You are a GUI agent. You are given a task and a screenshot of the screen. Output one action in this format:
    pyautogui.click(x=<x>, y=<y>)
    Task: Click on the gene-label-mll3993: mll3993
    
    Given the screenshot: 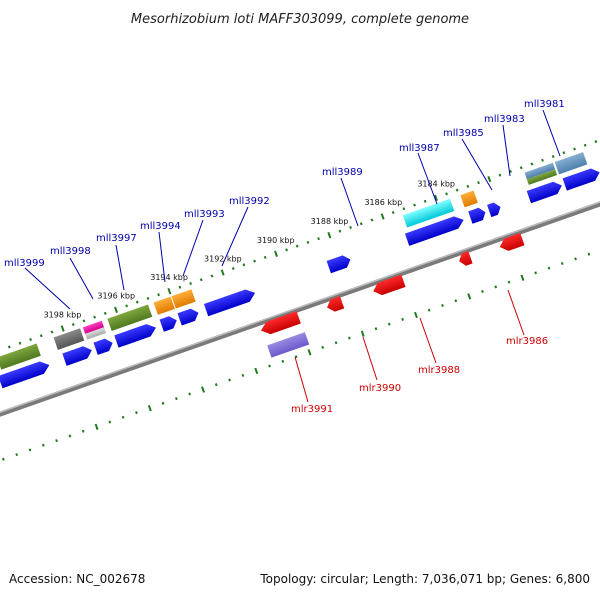 What is the action you would take?
    pyautogui.click(x=204, y=214)
    